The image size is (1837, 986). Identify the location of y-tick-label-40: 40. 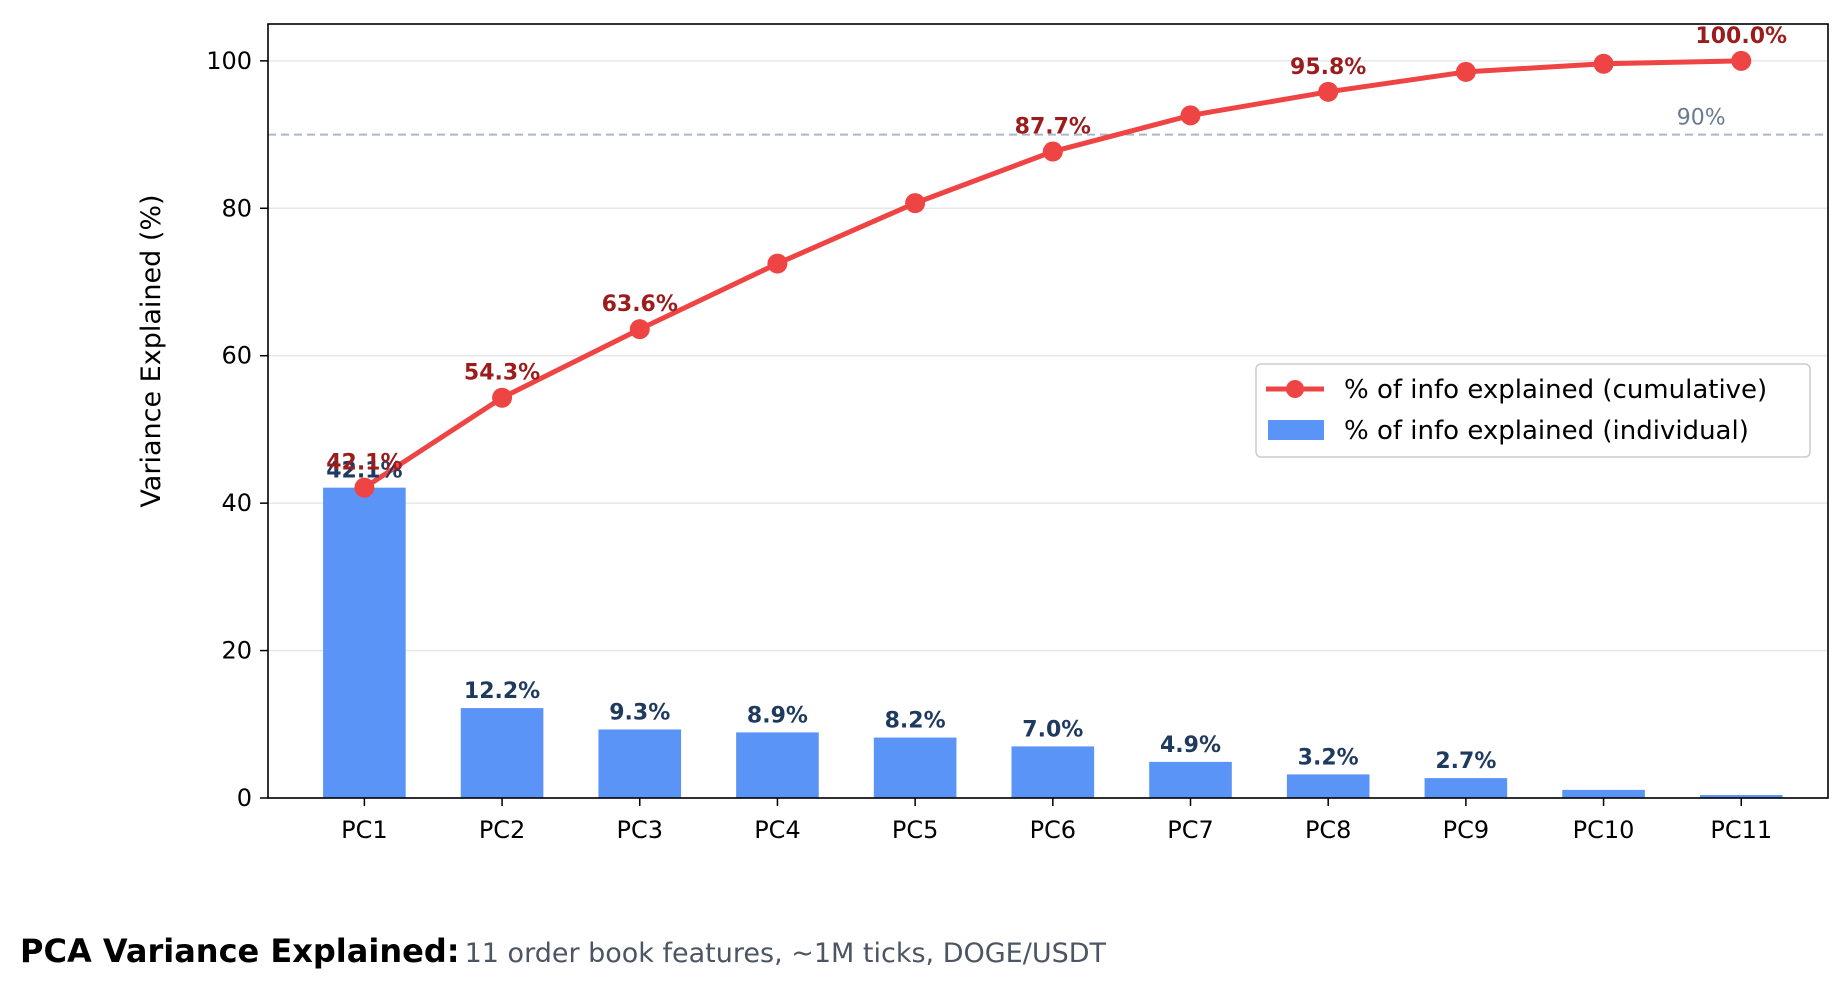
(236, 503).